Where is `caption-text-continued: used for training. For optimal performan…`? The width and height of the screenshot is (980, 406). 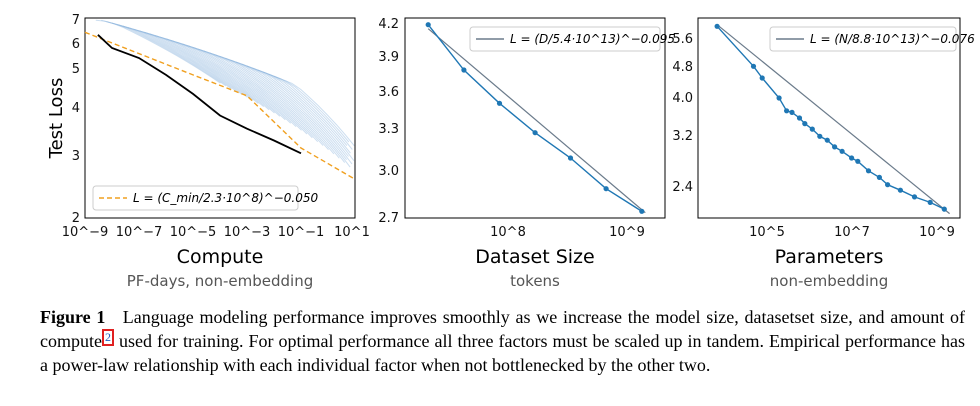
caption-text-continued: used for training. For optimal performan… is located at coordinates (502, 353).